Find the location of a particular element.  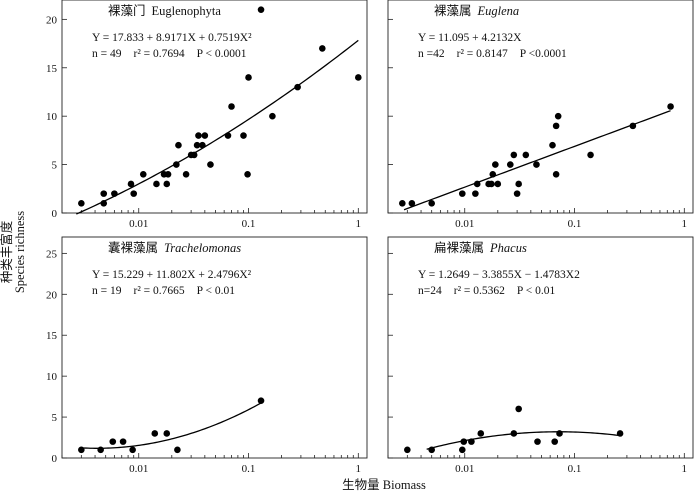

regression-stats: n = 49 r² = 0.7694 P < 0.0001 is located at coordinates (169, 54).